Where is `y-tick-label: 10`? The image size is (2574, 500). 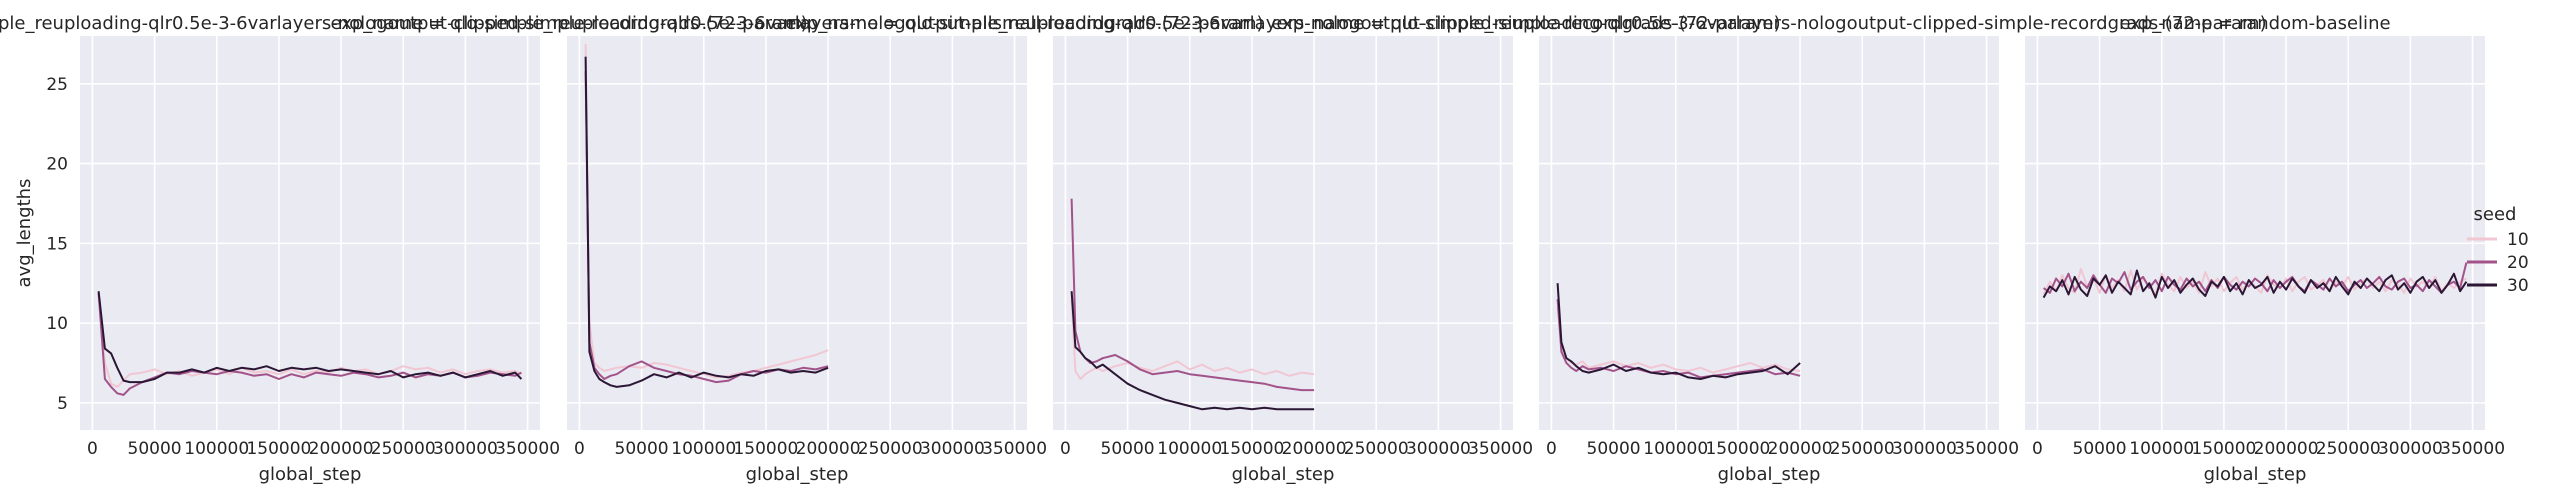
y-tick-label: 10 is located at coordinates (57, 324).